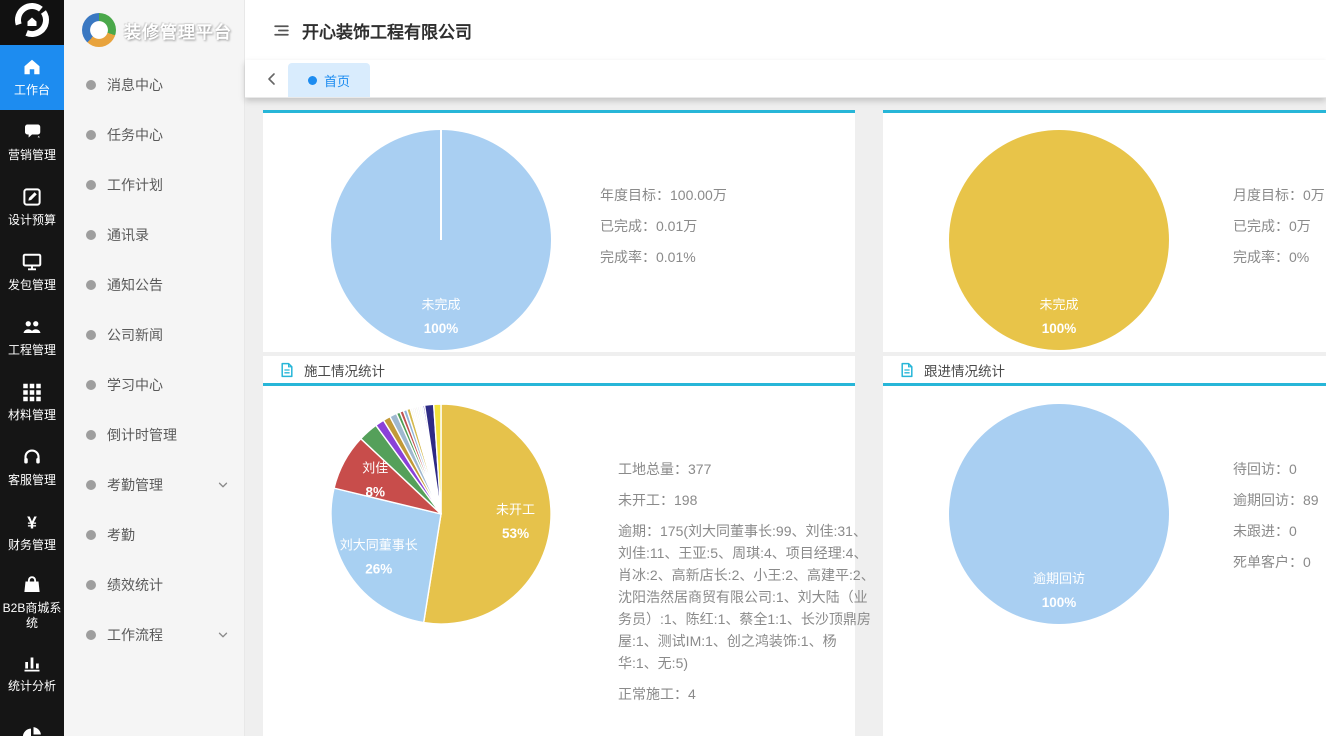 The image size is (1326, 736). I want to click on rail-item, so click(32, 721).